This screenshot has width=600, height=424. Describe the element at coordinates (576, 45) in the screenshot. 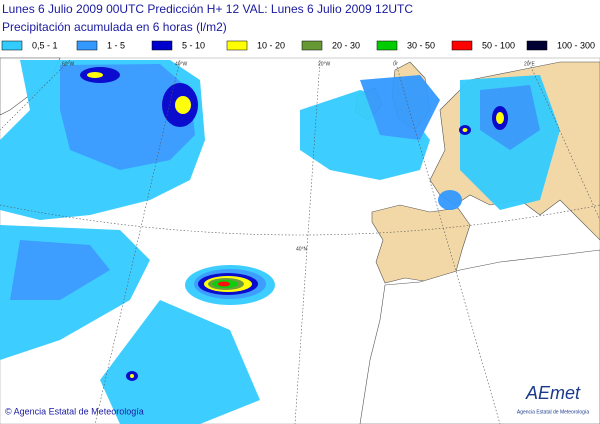

I see `legend-label: 100 - 300` at that location.